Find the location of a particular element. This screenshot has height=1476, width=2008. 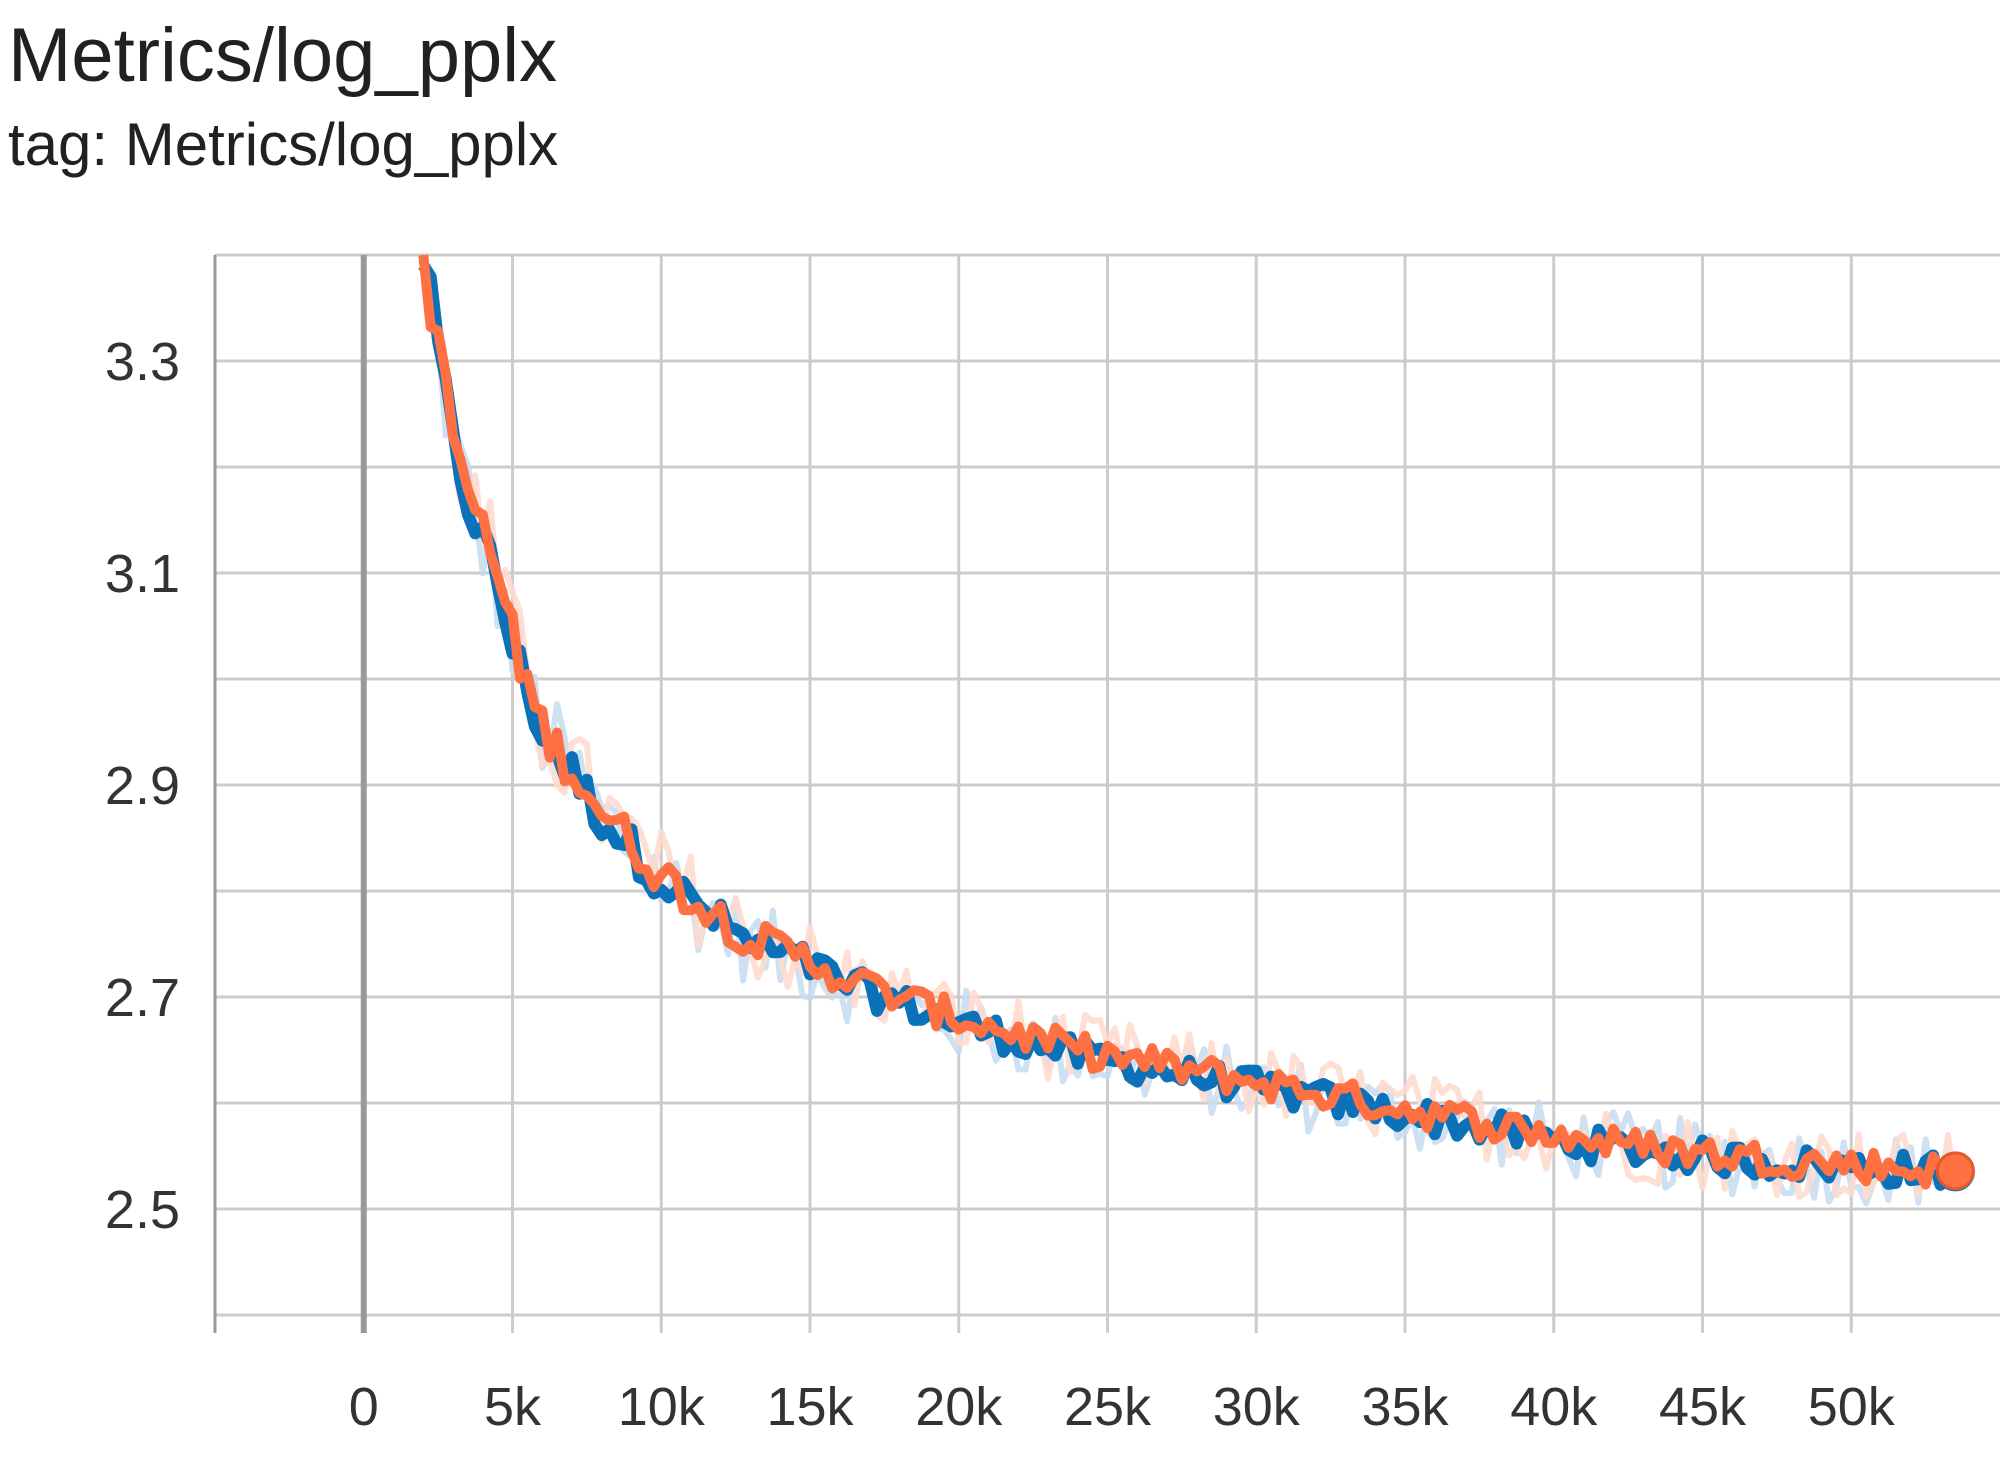

y-tick-label: 3.3 is located at coordinates (142, 362).